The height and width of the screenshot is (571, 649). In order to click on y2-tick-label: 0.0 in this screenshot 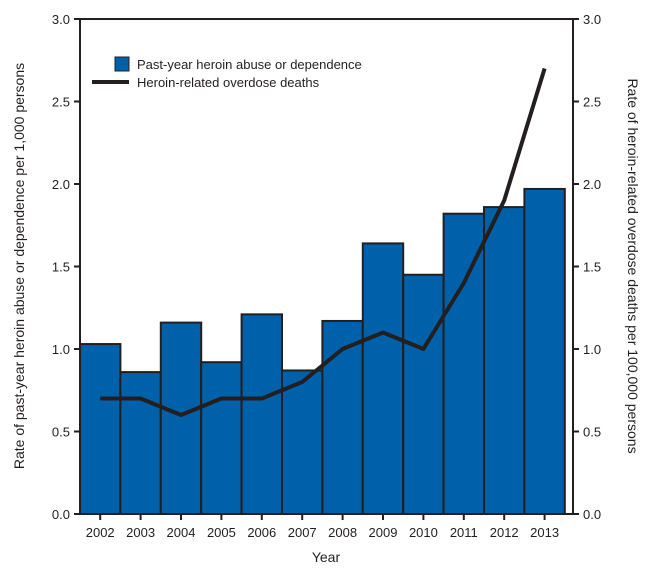, I will do `click(592, 514)`.